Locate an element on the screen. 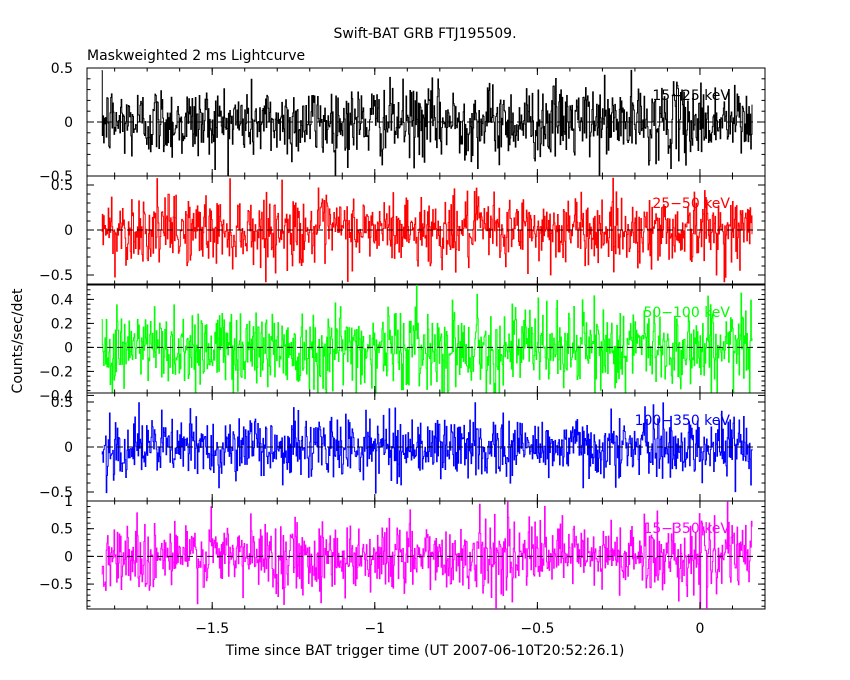 The width and height of the screenshot is (850, 680). y-tick-label: −0.4 is located at coordinates (56, 396).